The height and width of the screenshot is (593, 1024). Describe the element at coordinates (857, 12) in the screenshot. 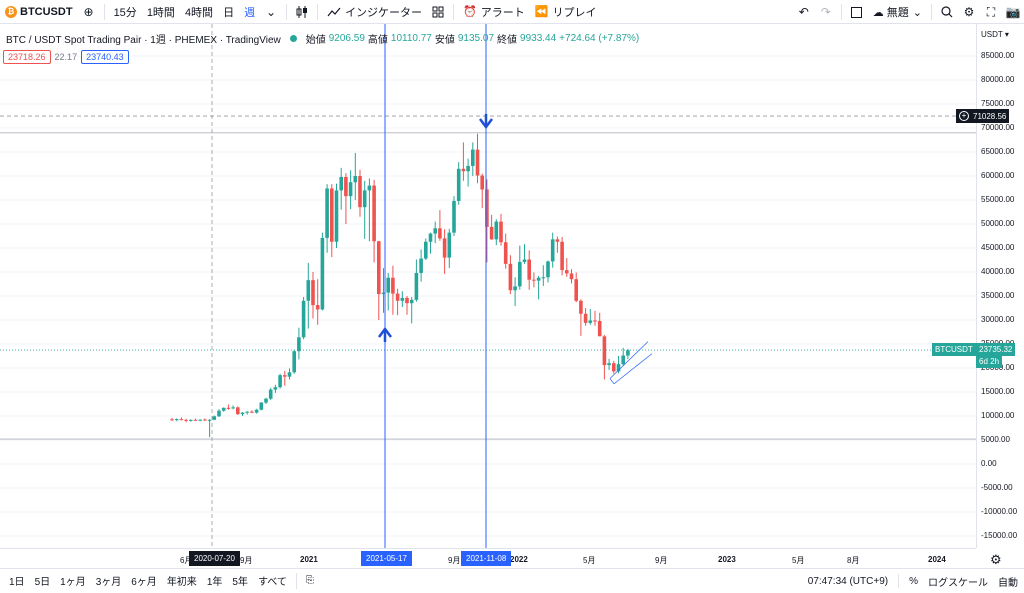

I see `fullscreen-toggle-icon` at that location.